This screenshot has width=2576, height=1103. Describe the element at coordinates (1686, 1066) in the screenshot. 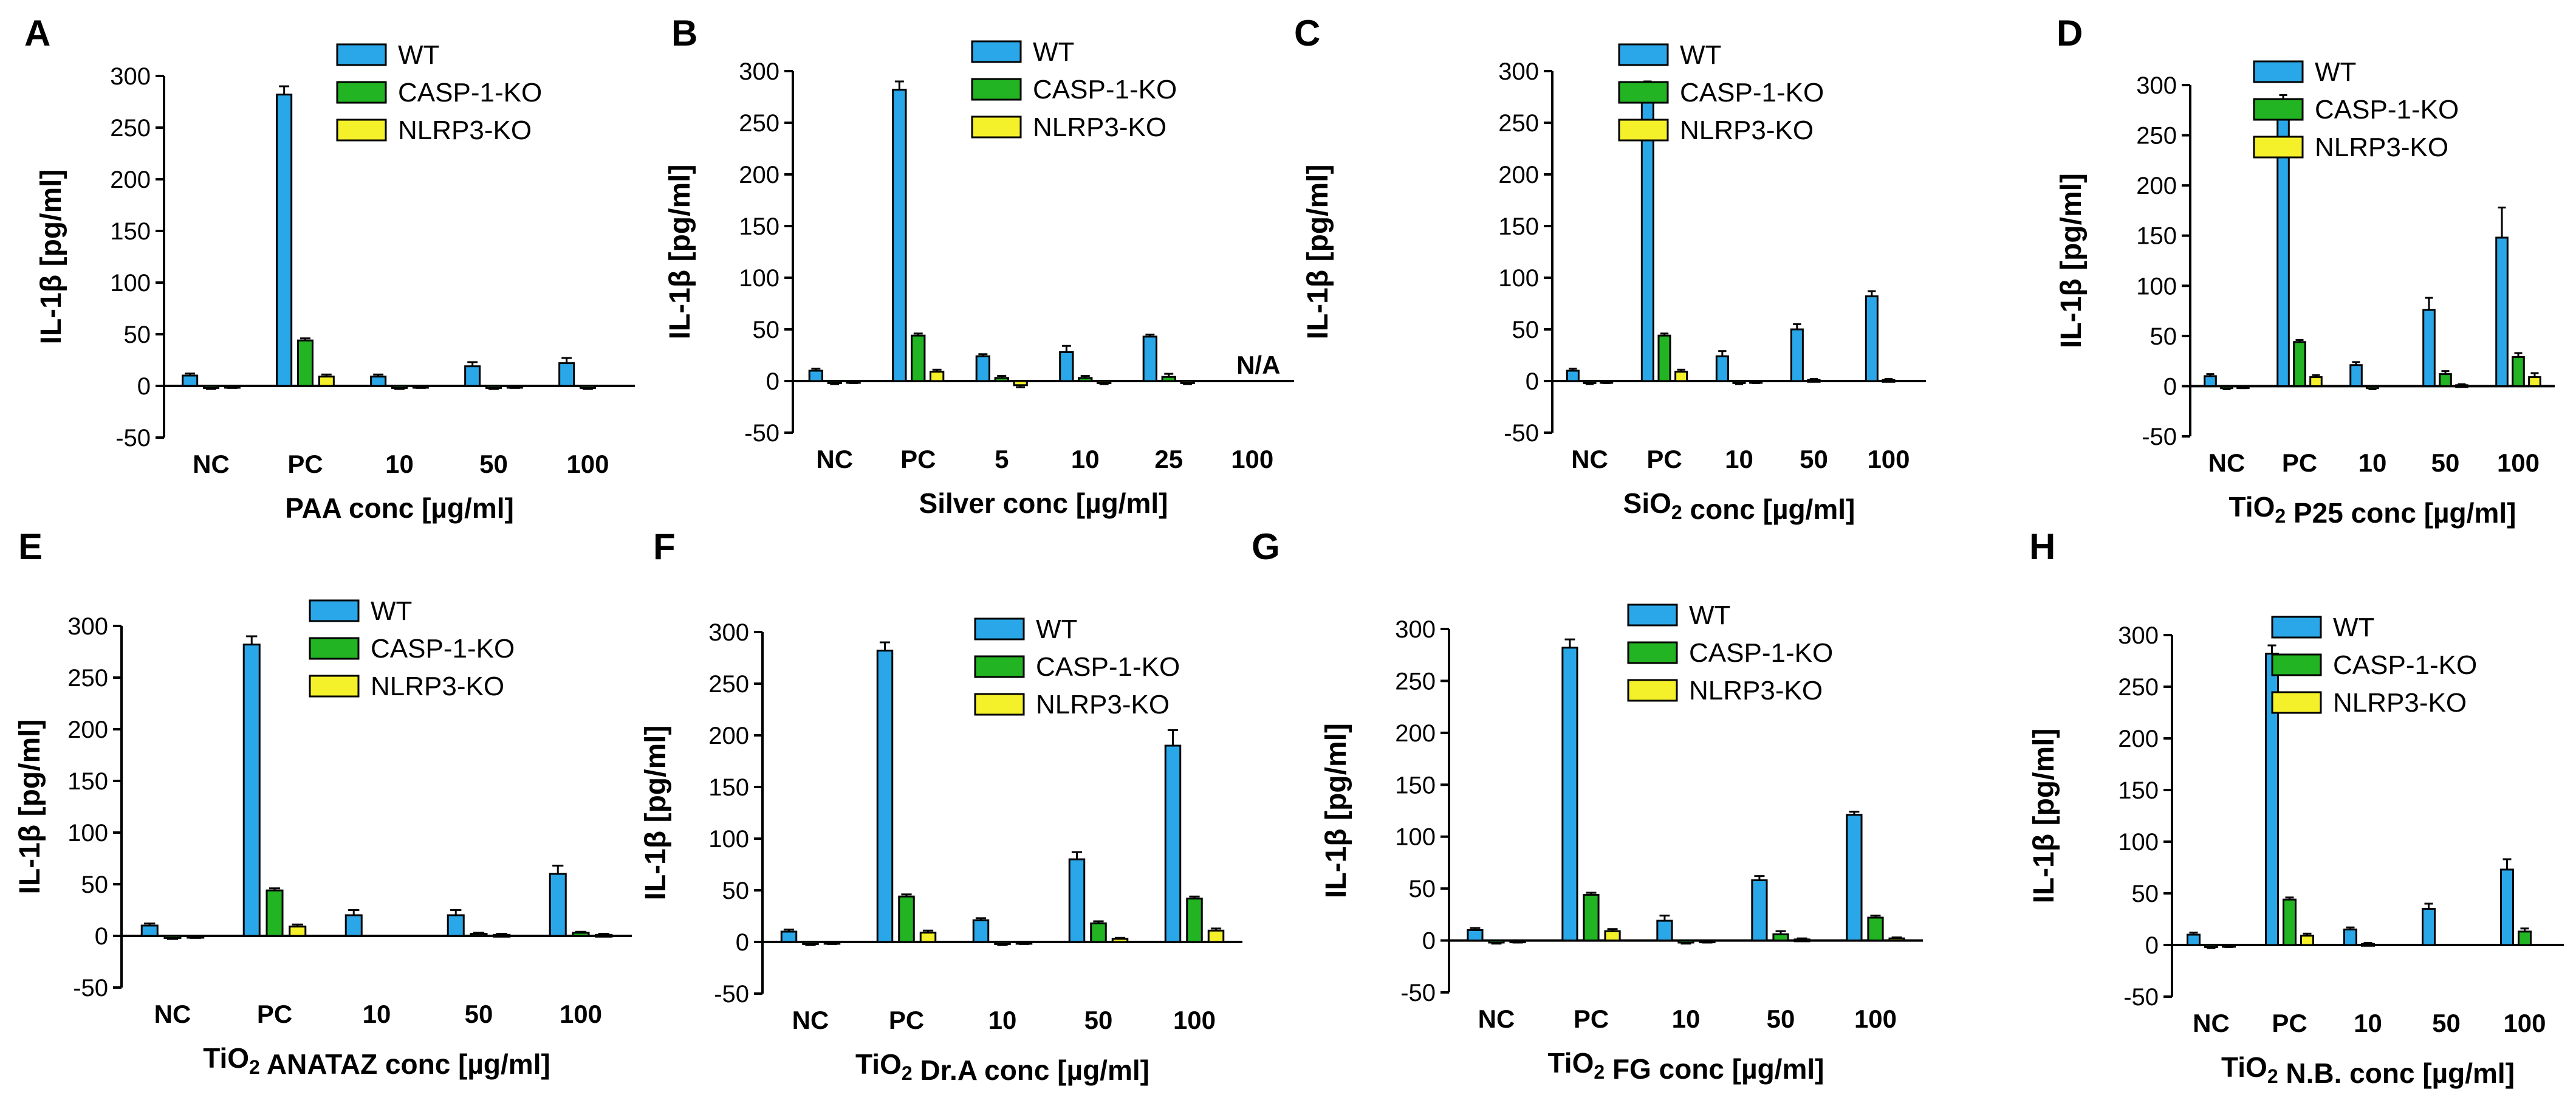

I see `x-axis-label: TiO2 FG conc [µg/ml]` at that location.